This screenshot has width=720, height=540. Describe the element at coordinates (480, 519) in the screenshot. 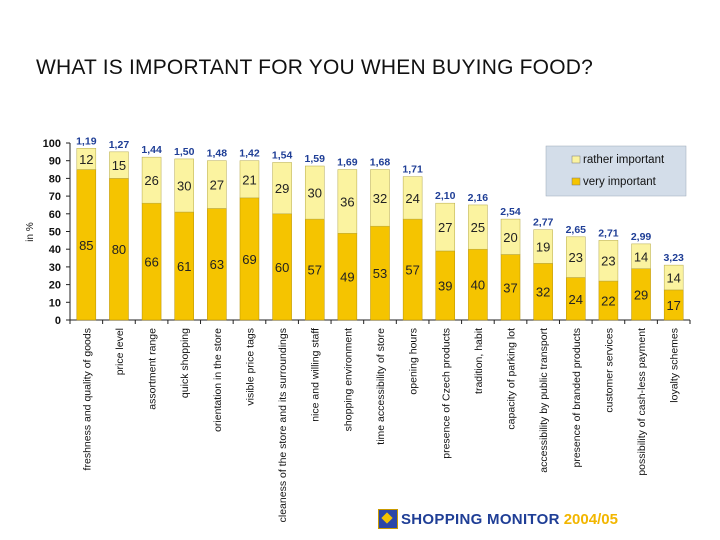

I see `logo-brand: SHOPPING MONITOR` at that location.